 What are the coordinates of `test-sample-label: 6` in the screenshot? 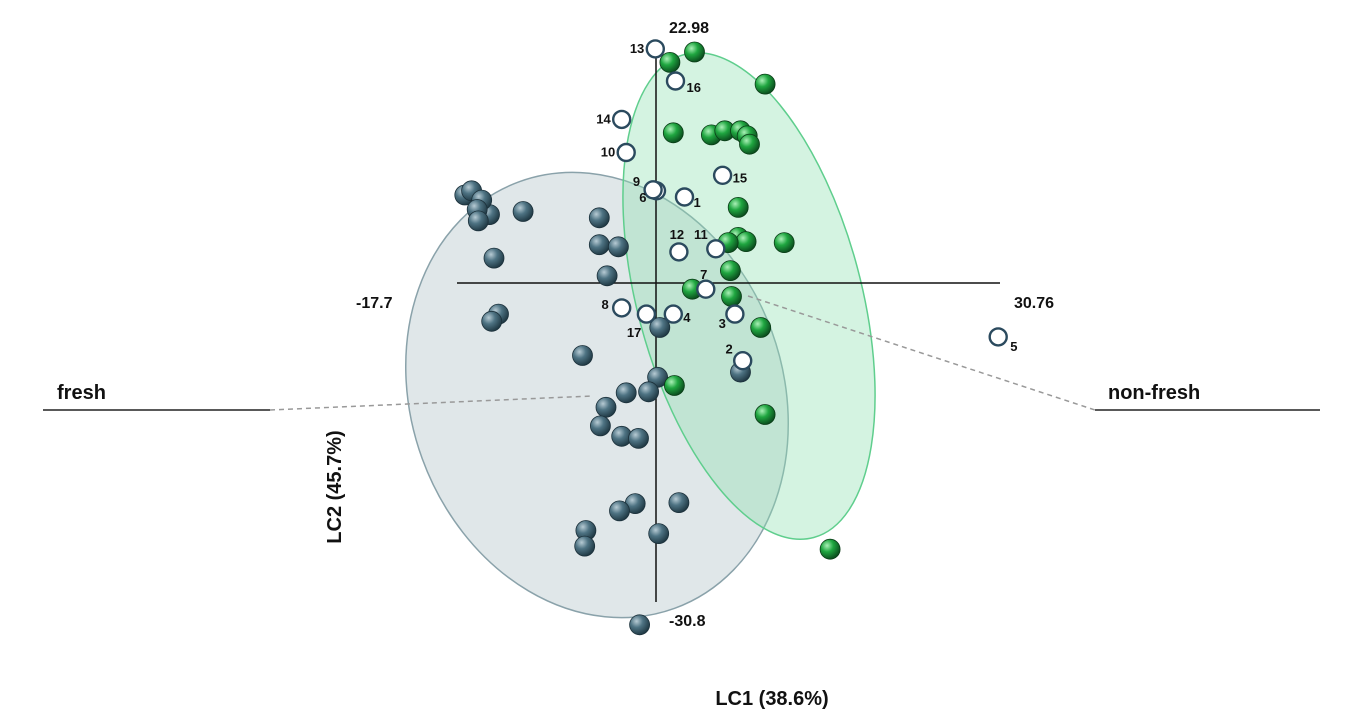 It's located at (642, 197).